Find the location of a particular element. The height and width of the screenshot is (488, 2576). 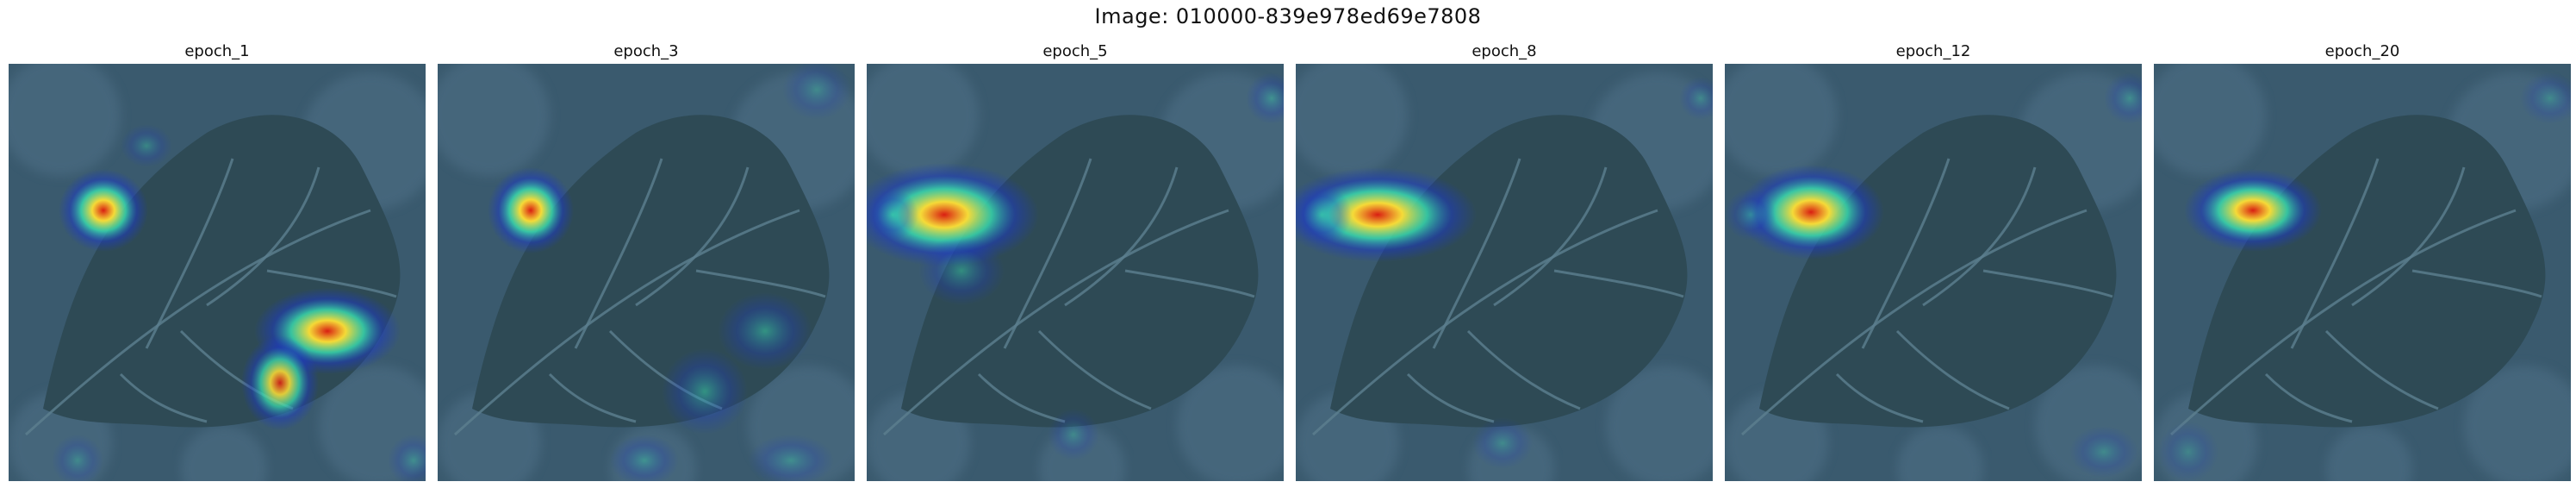

panel-epoch-1: epoch_1 is located at coordinates (218, 263).